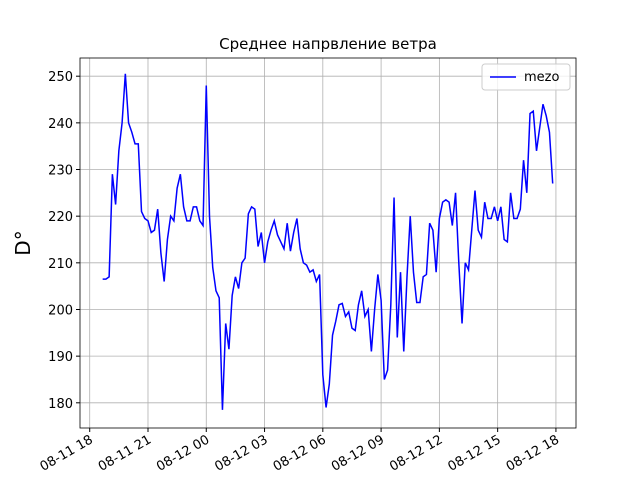 The width and height of the screenshot is (640, 480). Describe the element at coordinates (358, 453) in the screenshot. I see `x-tick-label: 08-12 09` at that location.